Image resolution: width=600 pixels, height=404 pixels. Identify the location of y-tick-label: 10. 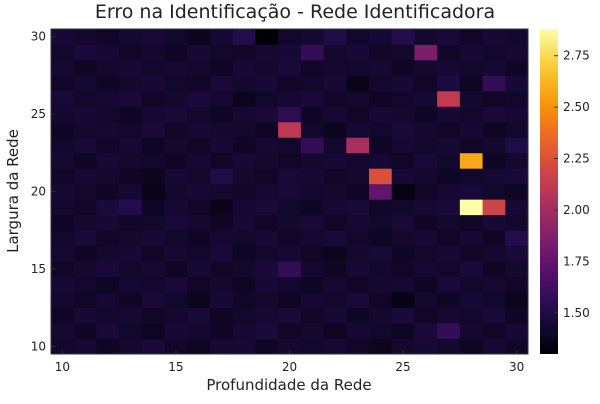
(38, 346).